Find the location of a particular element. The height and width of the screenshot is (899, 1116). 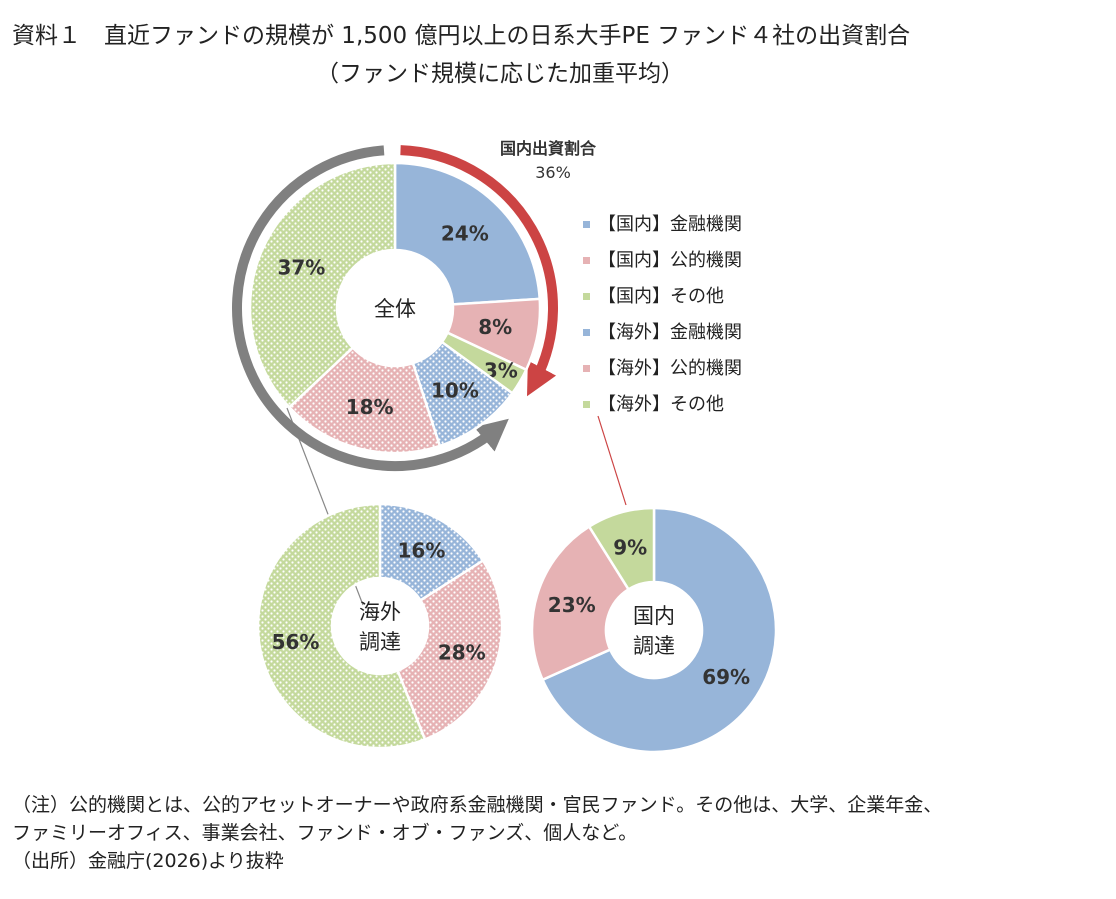

donut-overall: 24%8%3%10%18%37%全体 is located at coordinates (395, 308).